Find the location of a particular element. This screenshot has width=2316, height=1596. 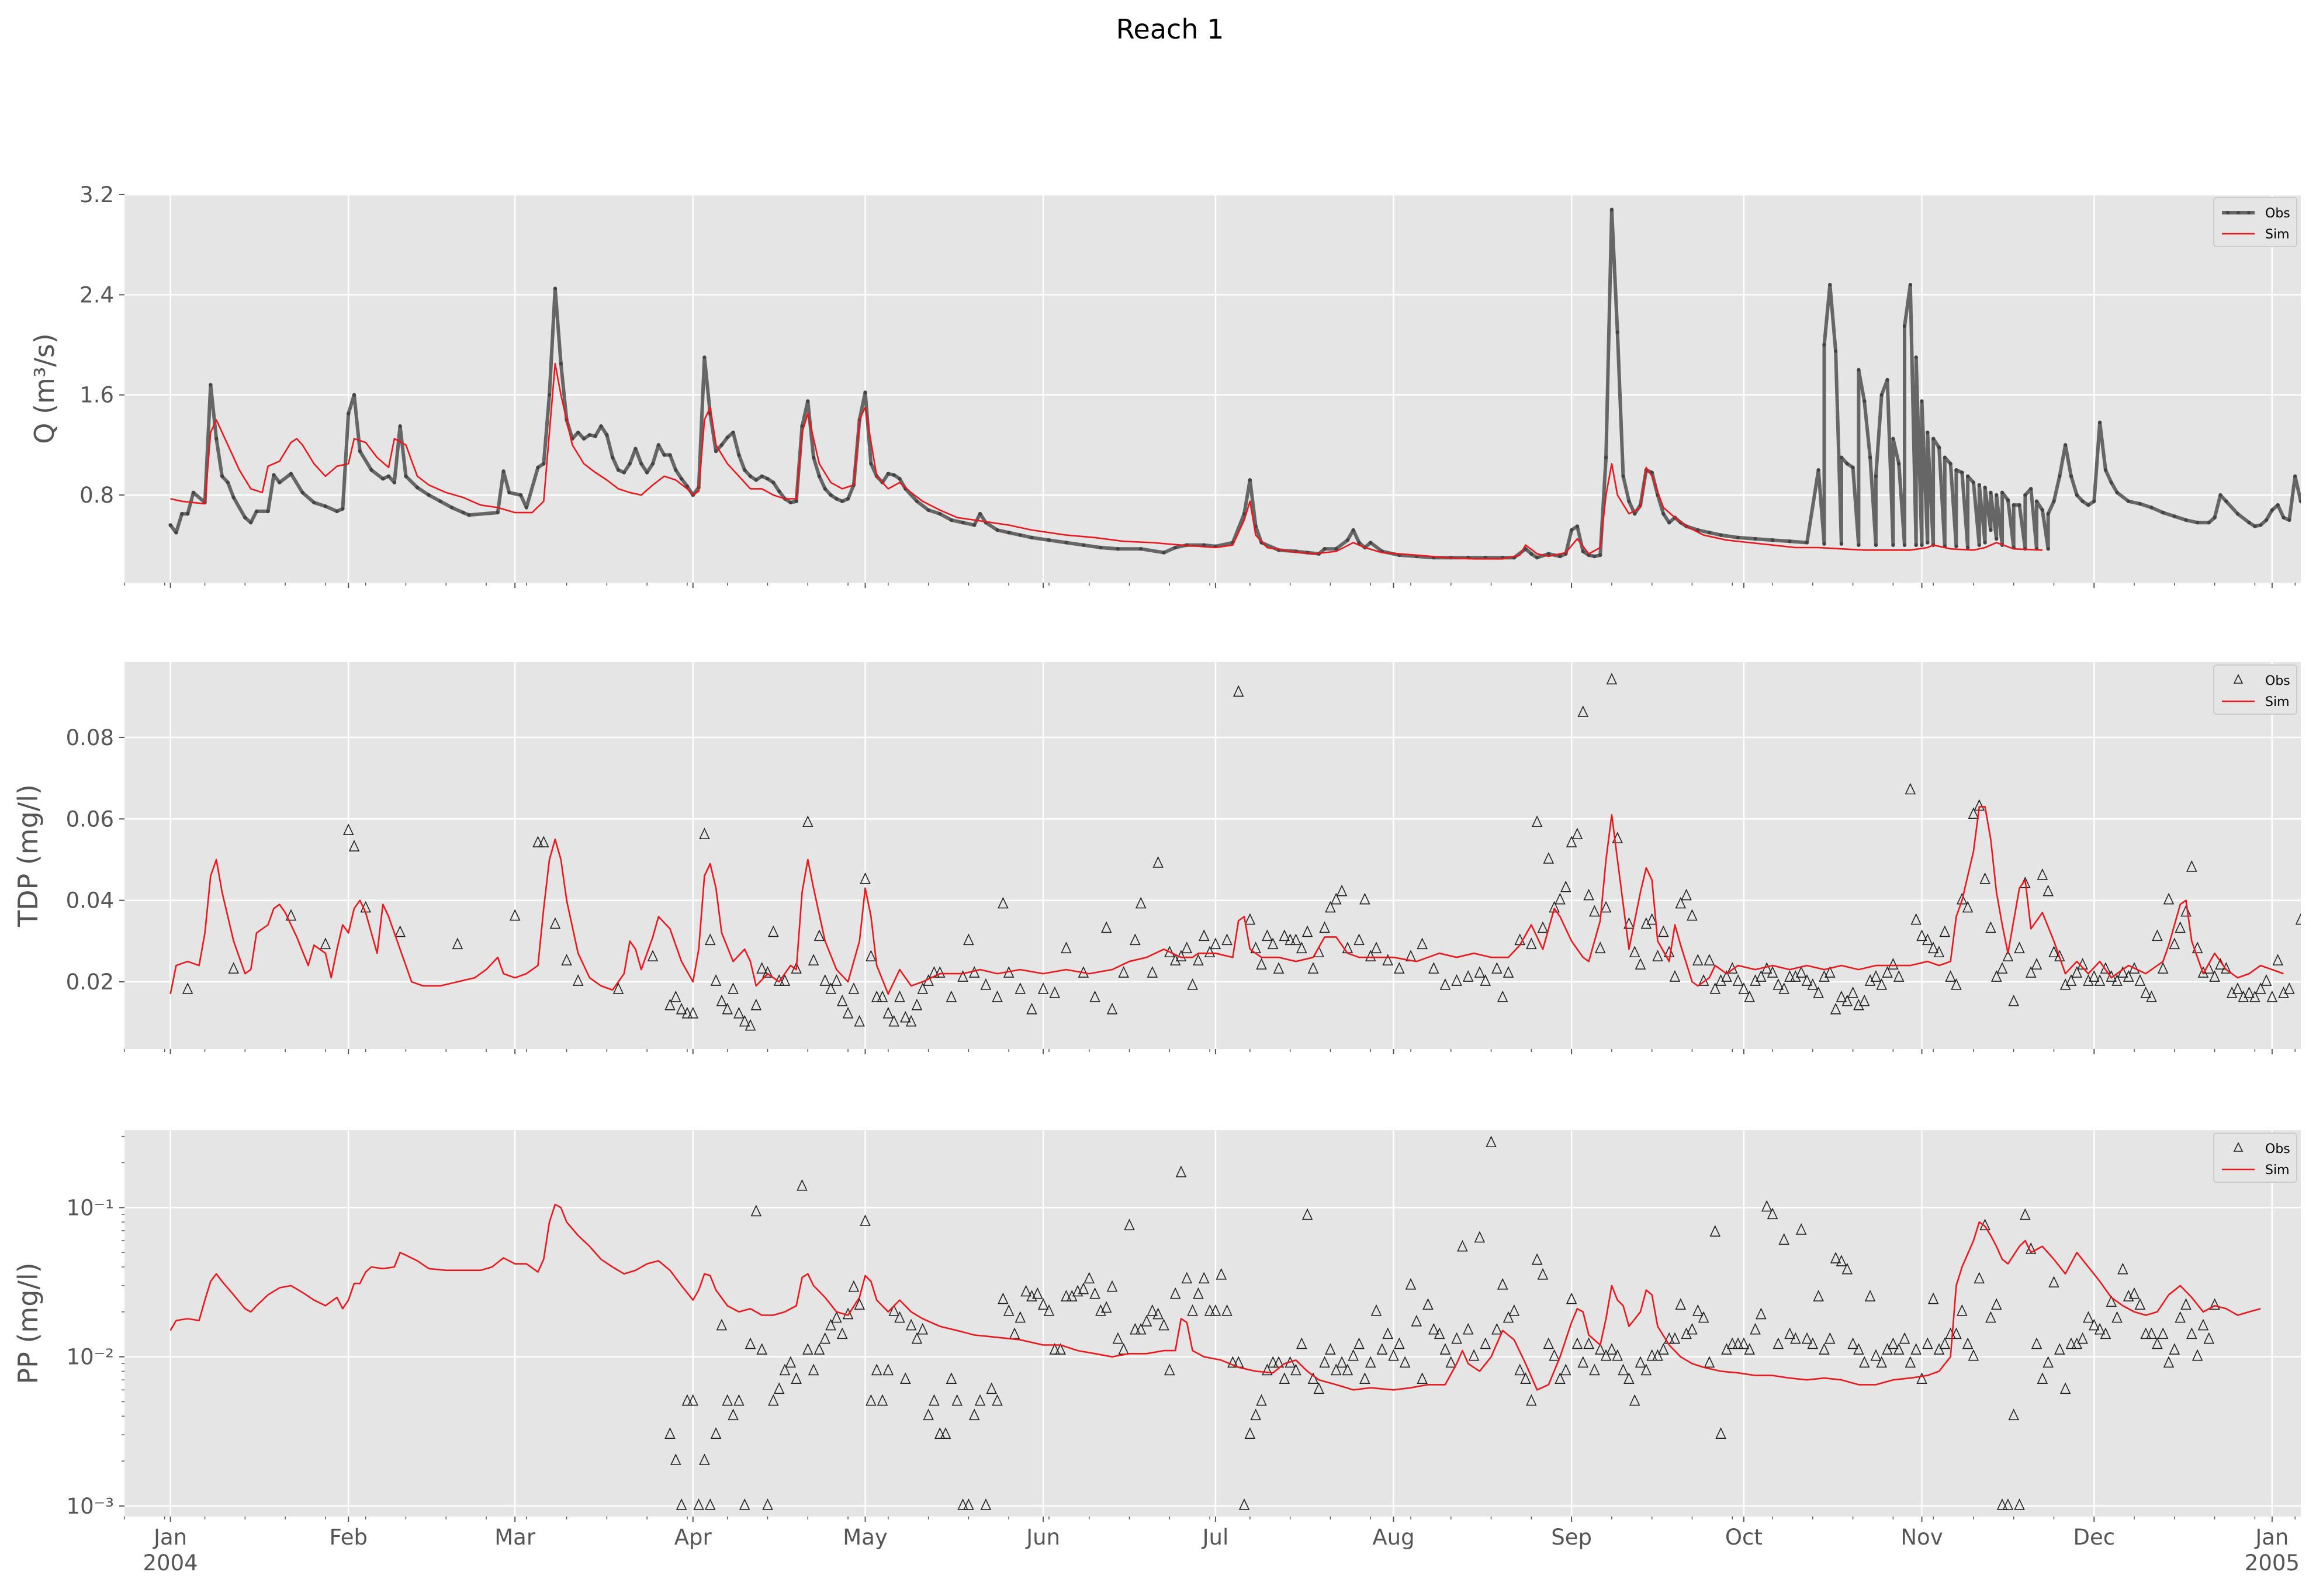

legend: Obs Sim is located at coordinates (2255, 1158).